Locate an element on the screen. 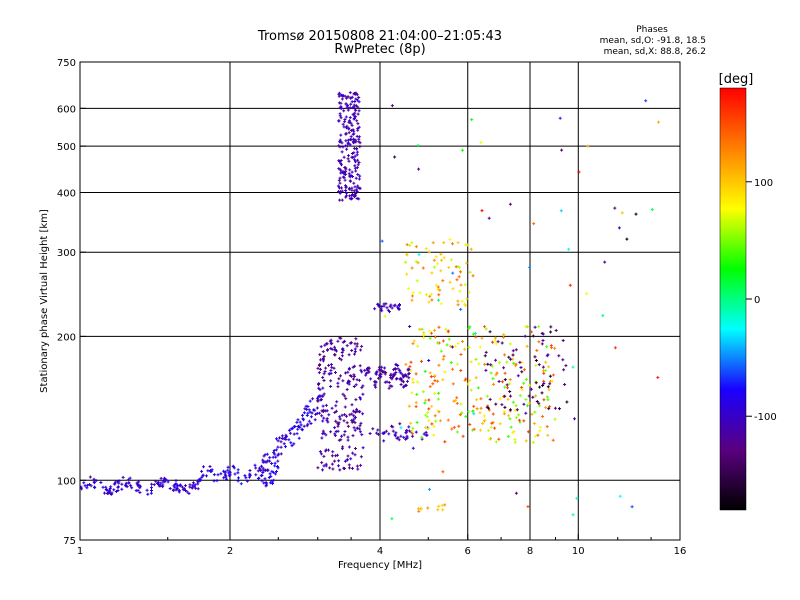  y-tick-label: 600 is located at coordinates (66, 109).